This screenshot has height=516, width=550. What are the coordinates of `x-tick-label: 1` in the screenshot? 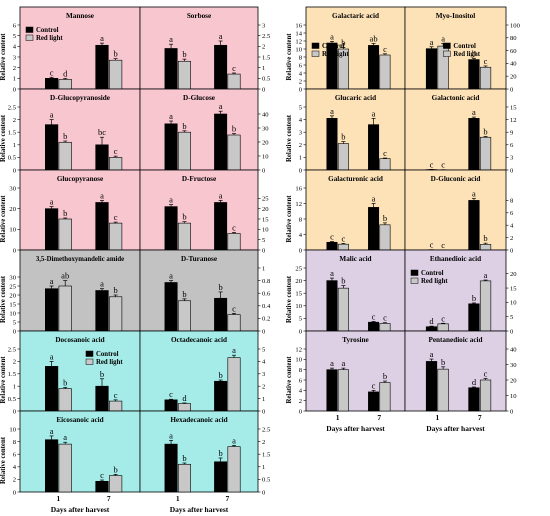 It's located at (59, 498).